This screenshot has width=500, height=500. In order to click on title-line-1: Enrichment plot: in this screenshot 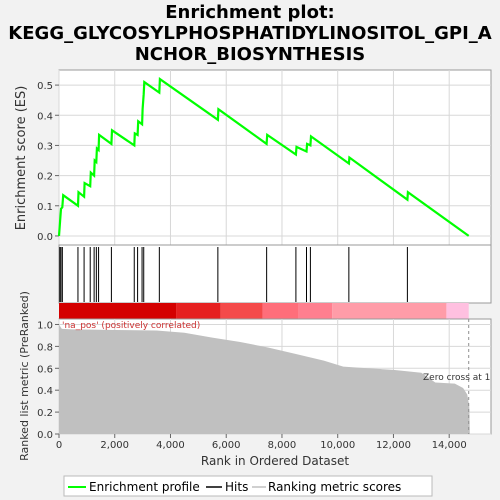, I will do `click(250, 12)`.